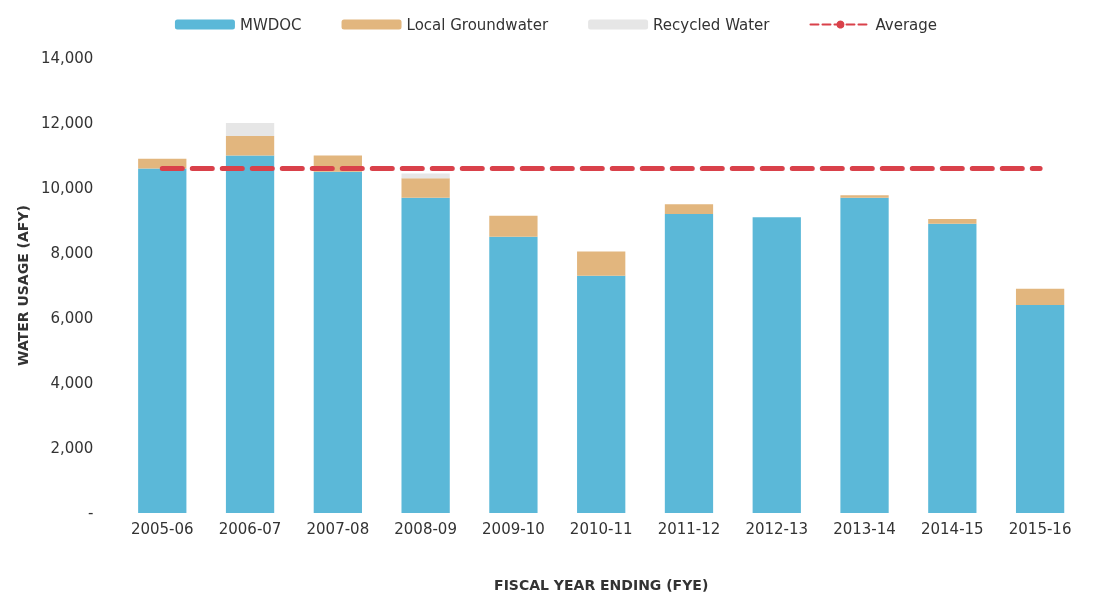  I want to click on y-axis-title: WATER USAGE (AFY), so click(23, 285).